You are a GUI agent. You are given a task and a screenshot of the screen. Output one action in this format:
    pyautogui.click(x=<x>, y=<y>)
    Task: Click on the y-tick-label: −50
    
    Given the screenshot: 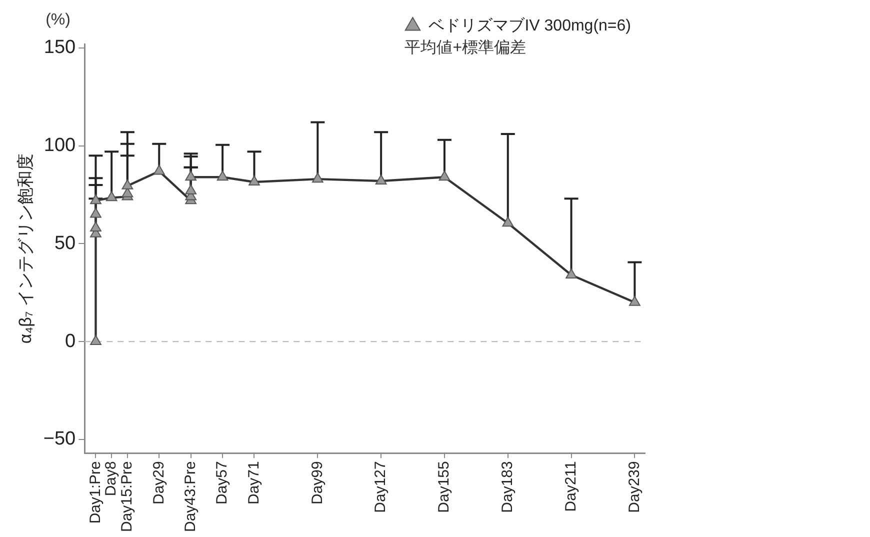 What is the action you would take?
    pyautogui.click(x=59, y=439)
    